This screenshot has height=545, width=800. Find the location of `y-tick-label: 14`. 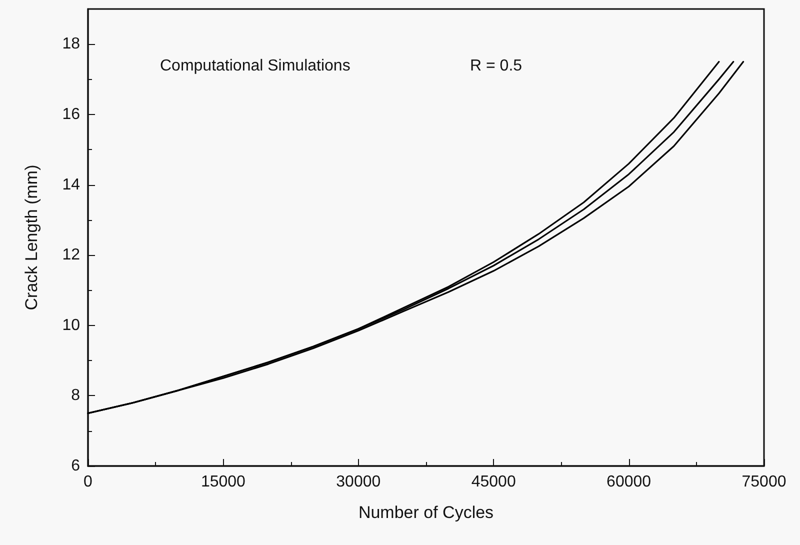

y-tick-label: 14 is located at coordinates (71, 185).